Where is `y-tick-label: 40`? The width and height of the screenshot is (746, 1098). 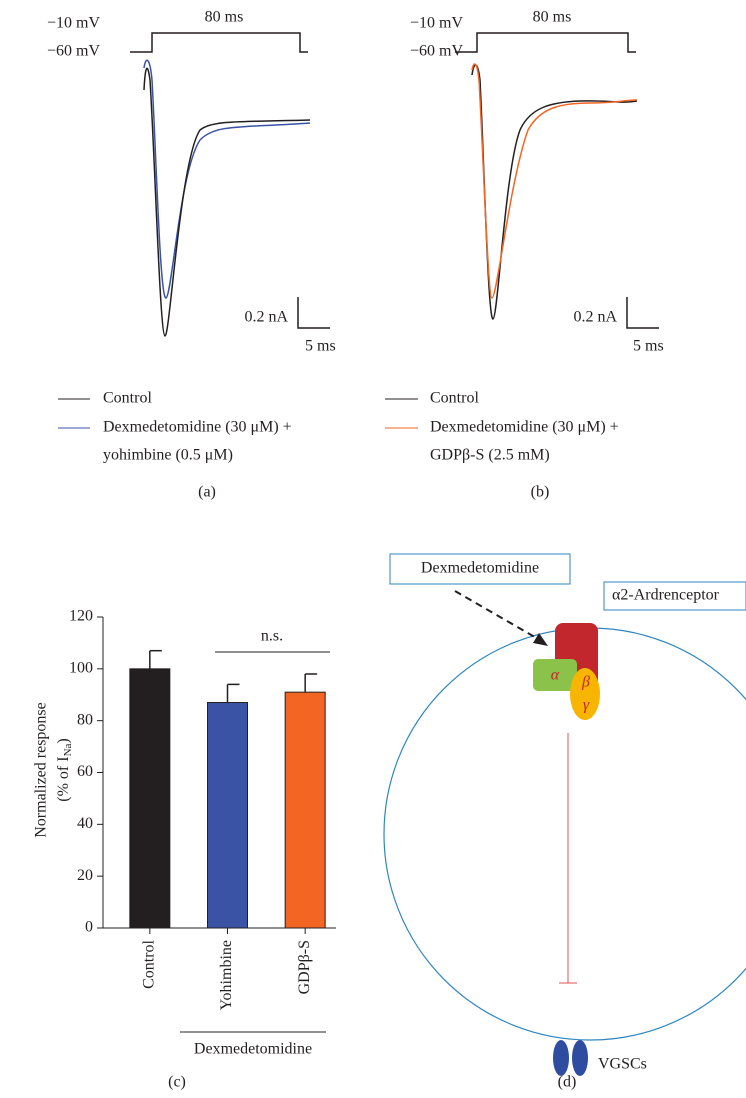
y-tick-label: 40 is located at coordinates (85, 823).